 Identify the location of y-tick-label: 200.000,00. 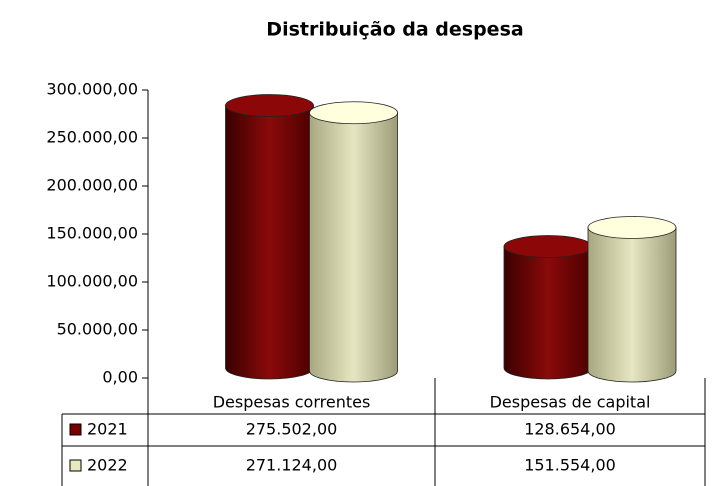
(92, 185).